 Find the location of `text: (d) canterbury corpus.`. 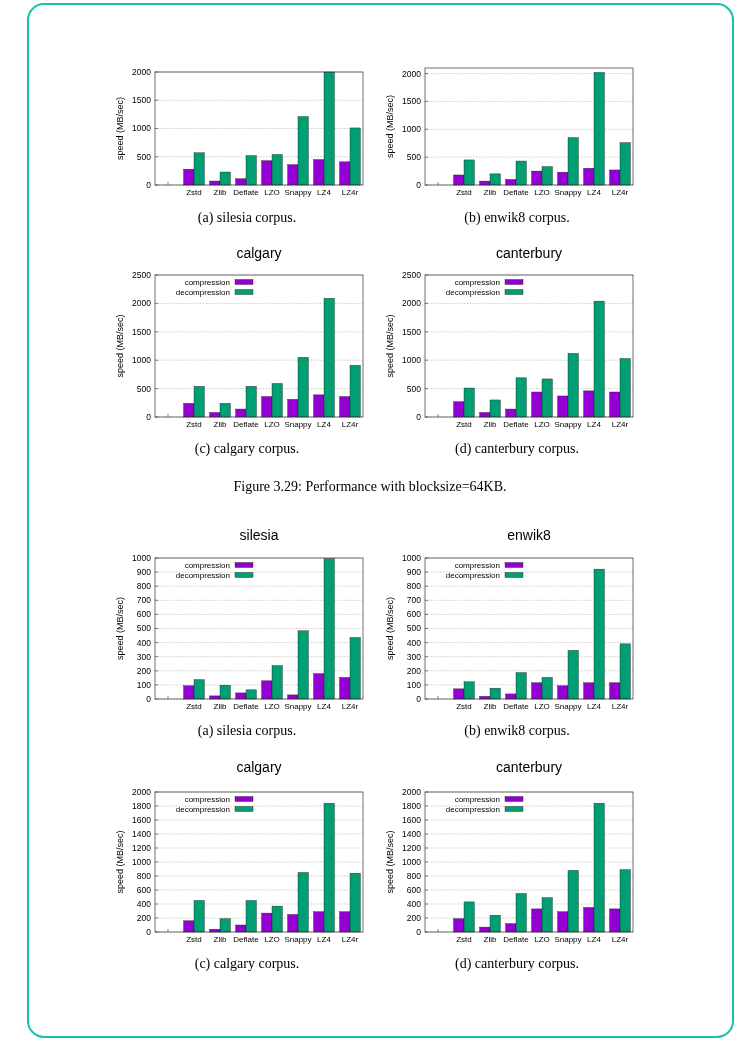

text: (d) canterbury corpus. is located at coordinates (517, 964).